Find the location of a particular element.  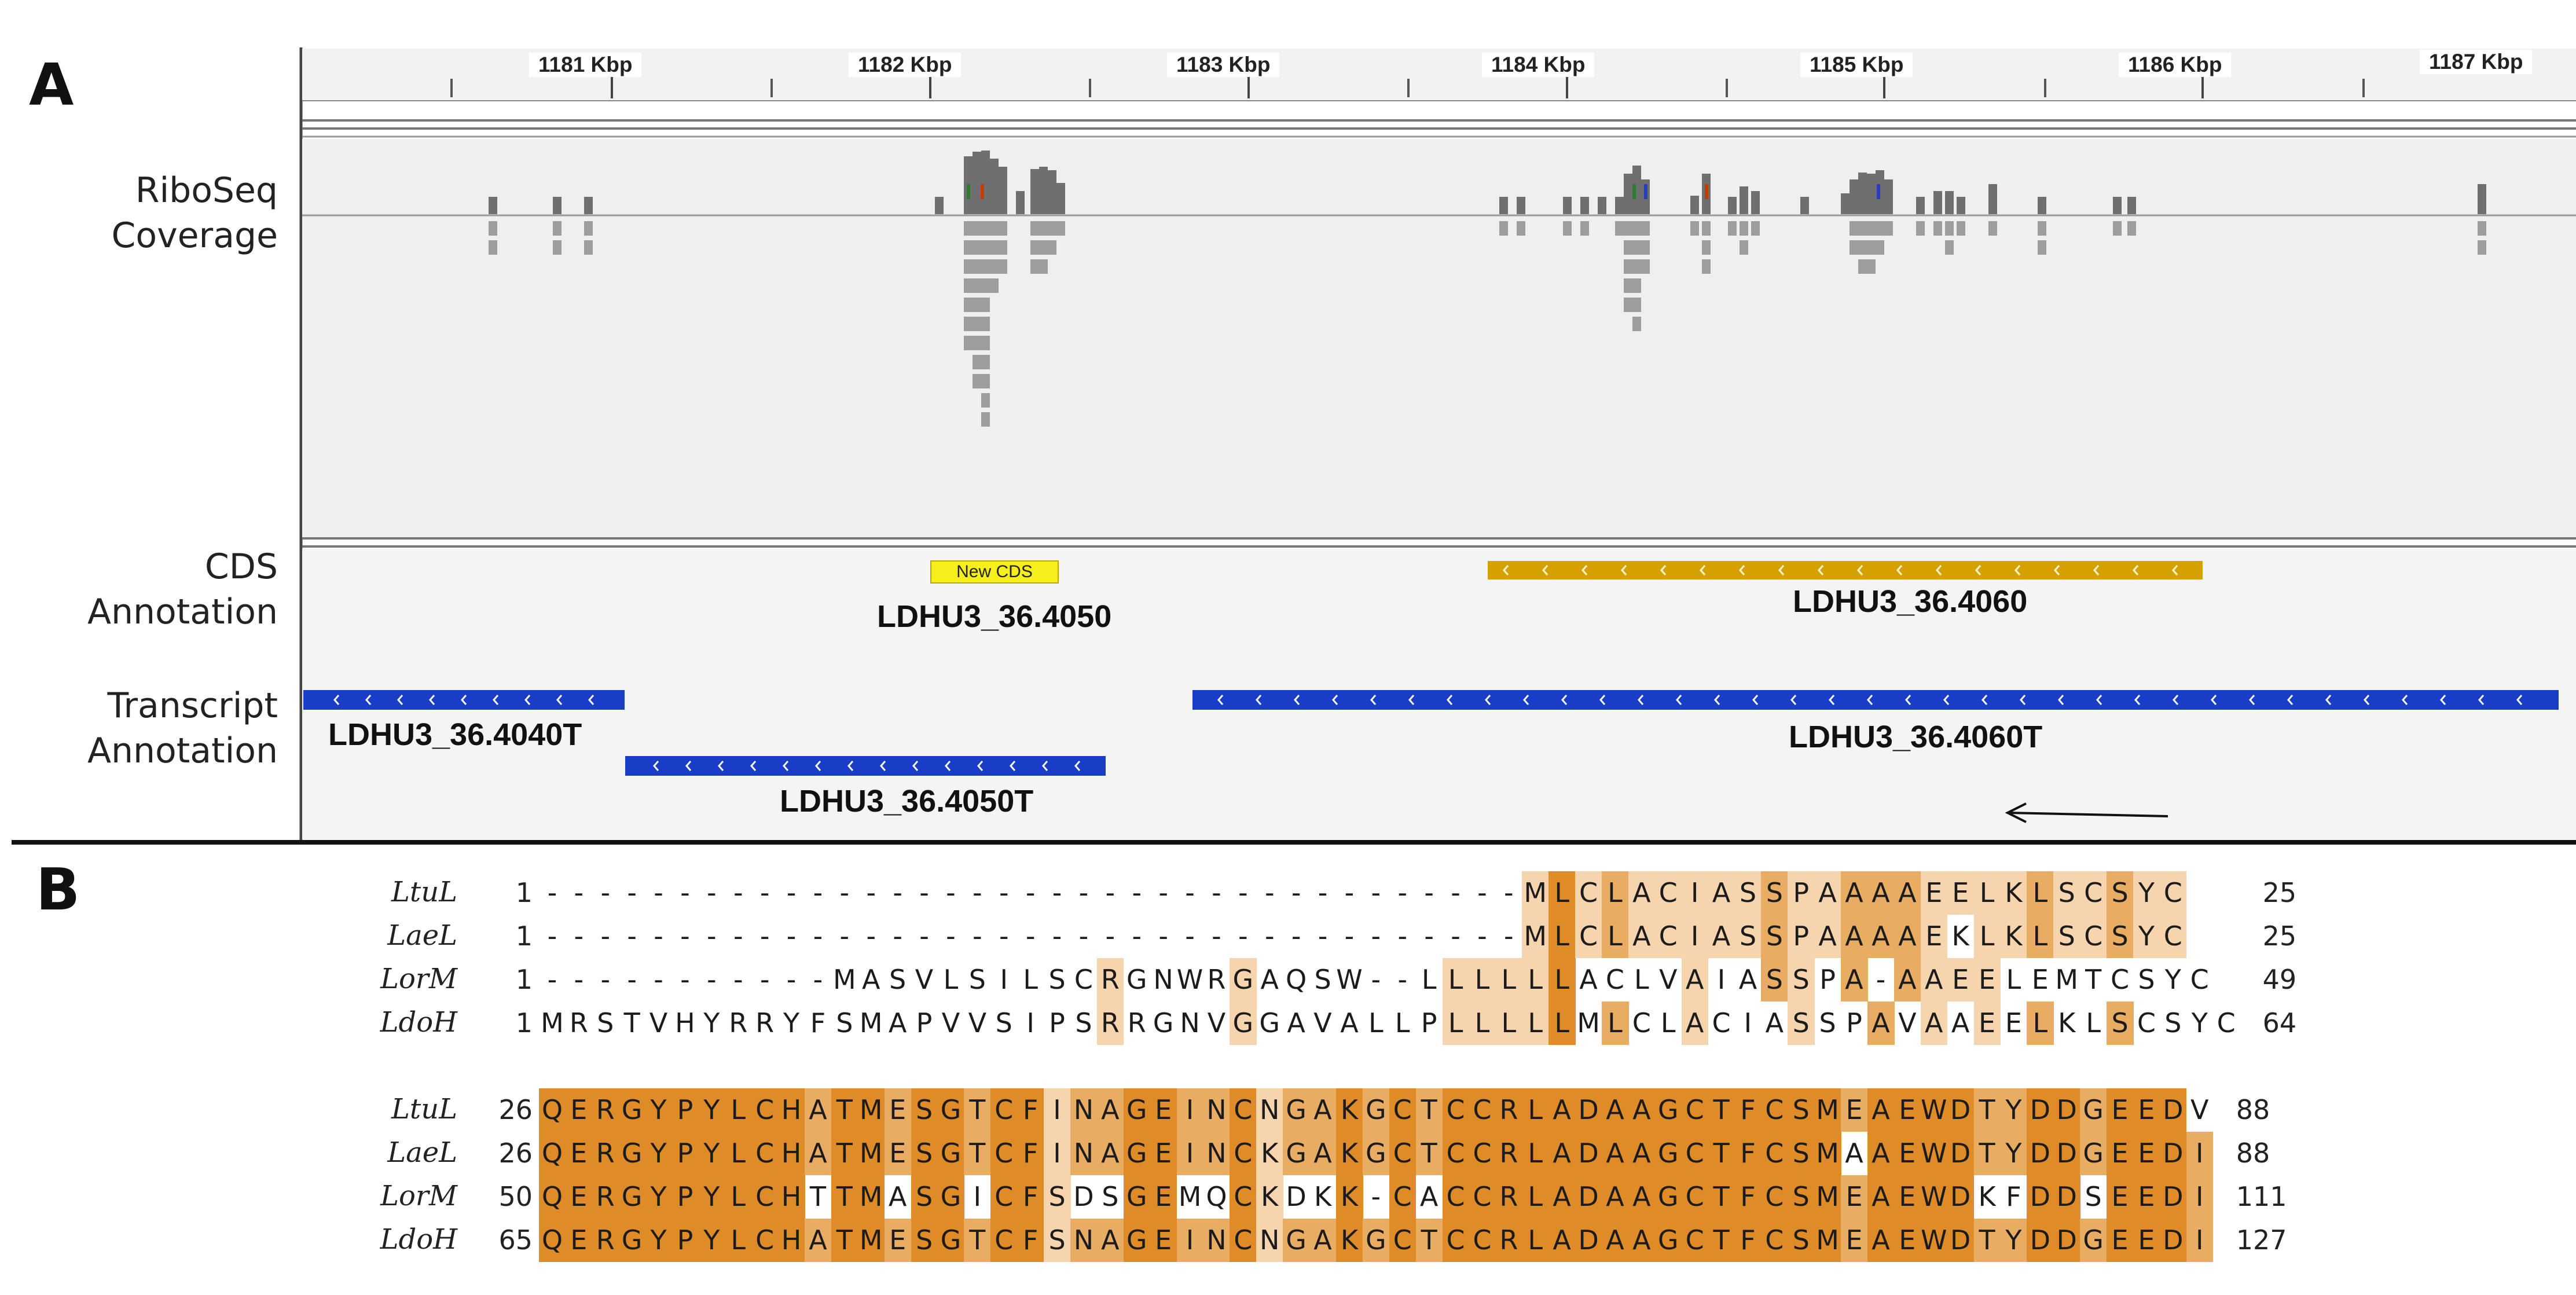

residue: G is located at coordinates (1136, 1109).